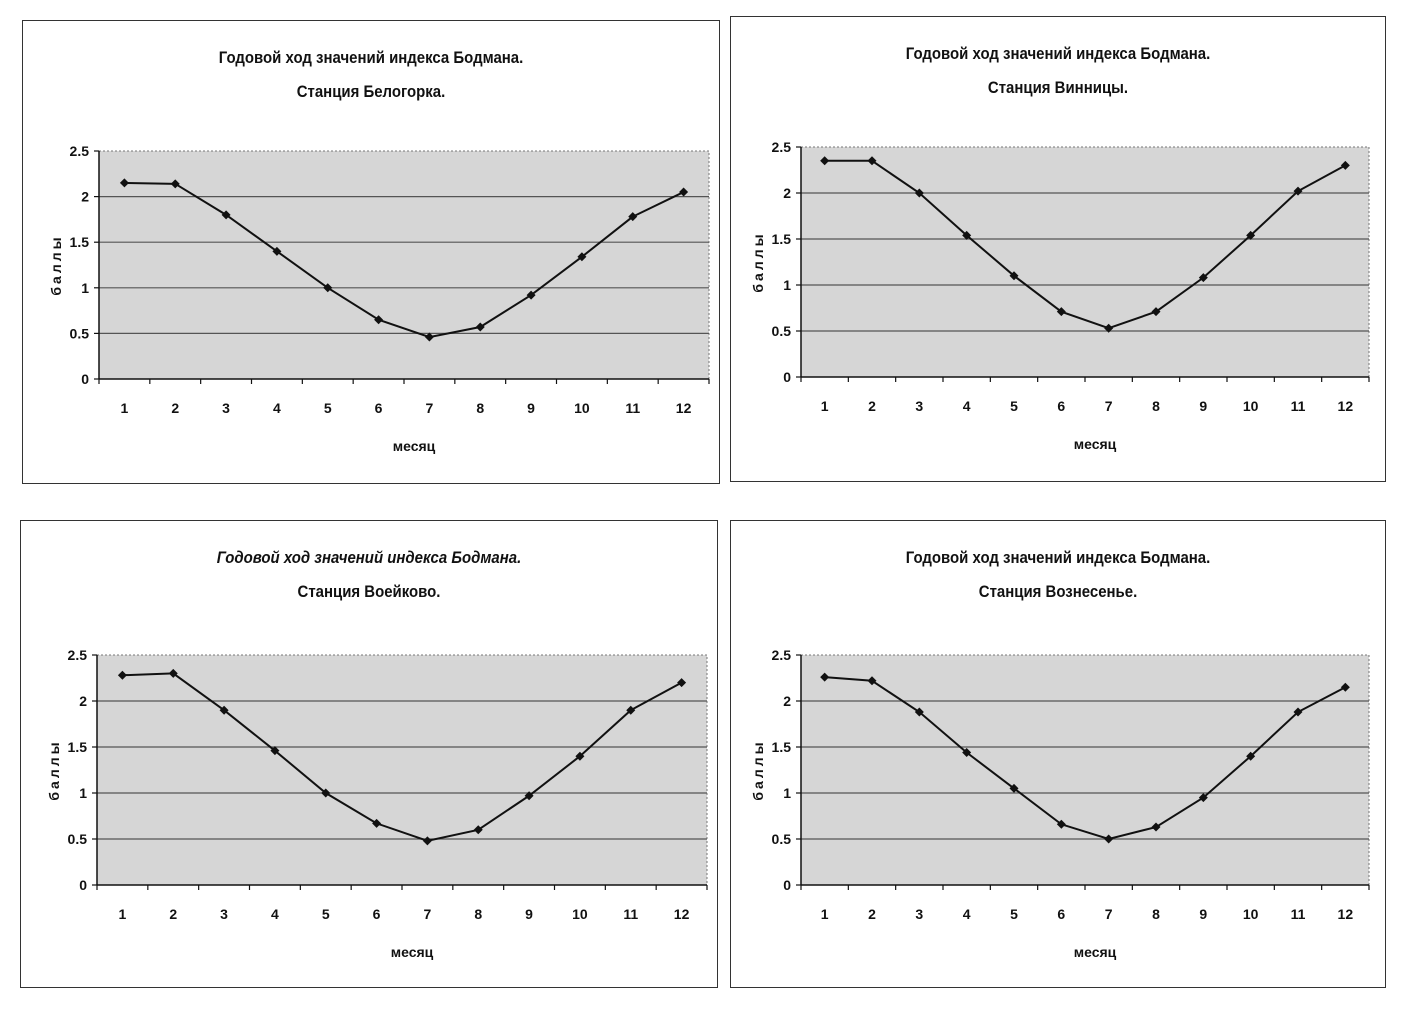 Image resolution: width=1408 pixels, height=1010 pixels. What do you see at coordinates (630, 914) in the screenshot?
I see `x-tick-label: 11` at bounding box center [630, 914].